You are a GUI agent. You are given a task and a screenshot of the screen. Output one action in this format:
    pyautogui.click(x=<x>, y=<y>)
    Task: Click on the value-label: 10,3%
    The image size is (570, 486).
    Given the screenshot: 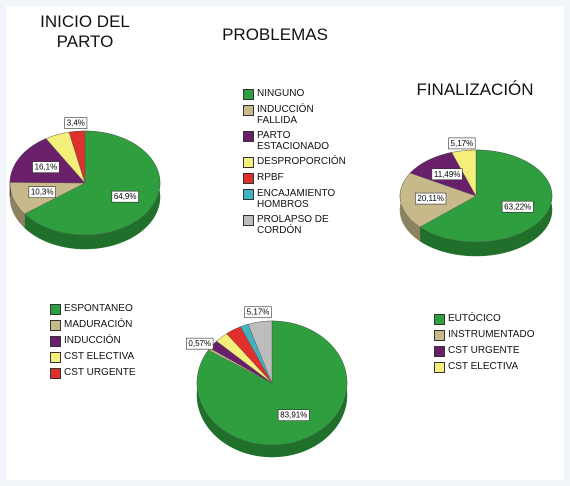 What is the action you would take?
    pyautogui.click(x=42, y=192)
    